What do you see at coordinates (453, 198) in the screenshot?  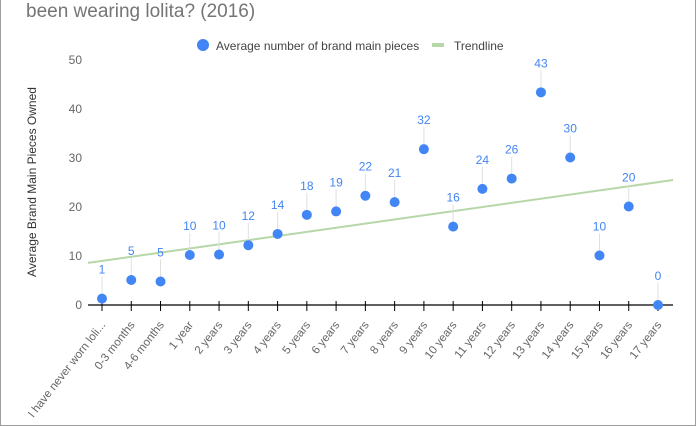 I see `data-label: 16` at bounding box center [453, 198].